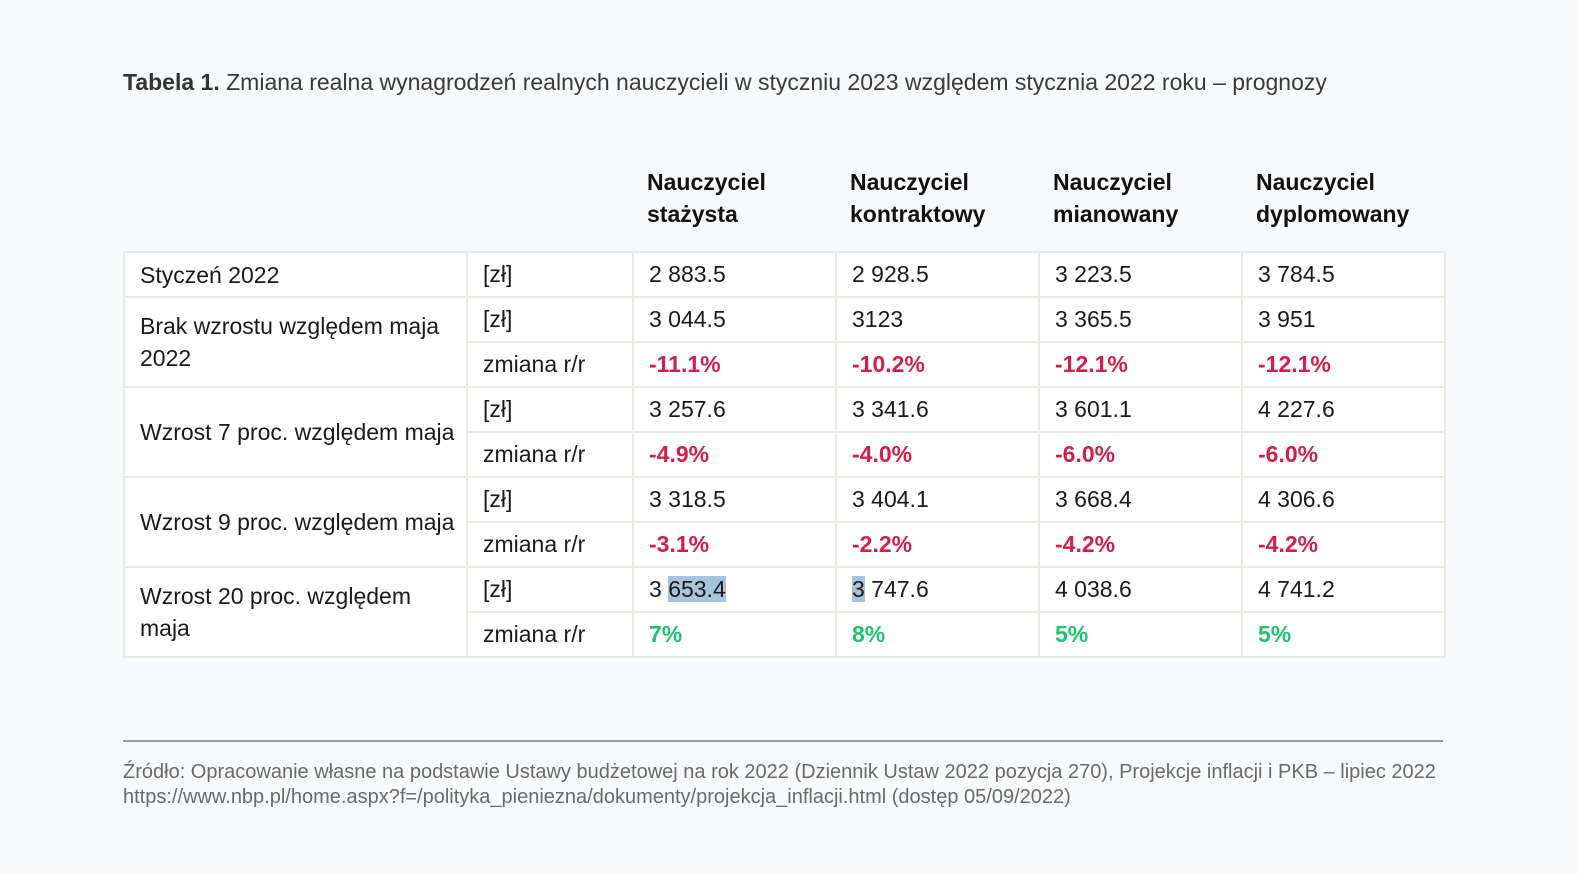 Image resolution: width=1578 pixels, height=874 pixels. I want to click on value-cell: 4 038.6, so click(1140, 589).